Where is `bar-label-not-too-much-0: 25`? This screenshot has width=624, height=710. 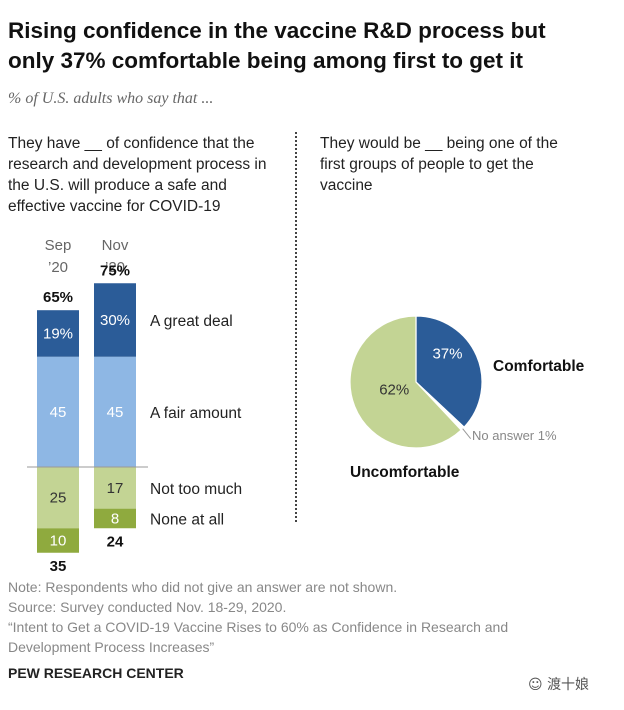
bar-label-not-too-much-0: 25 is located at coordinates (58, 498).